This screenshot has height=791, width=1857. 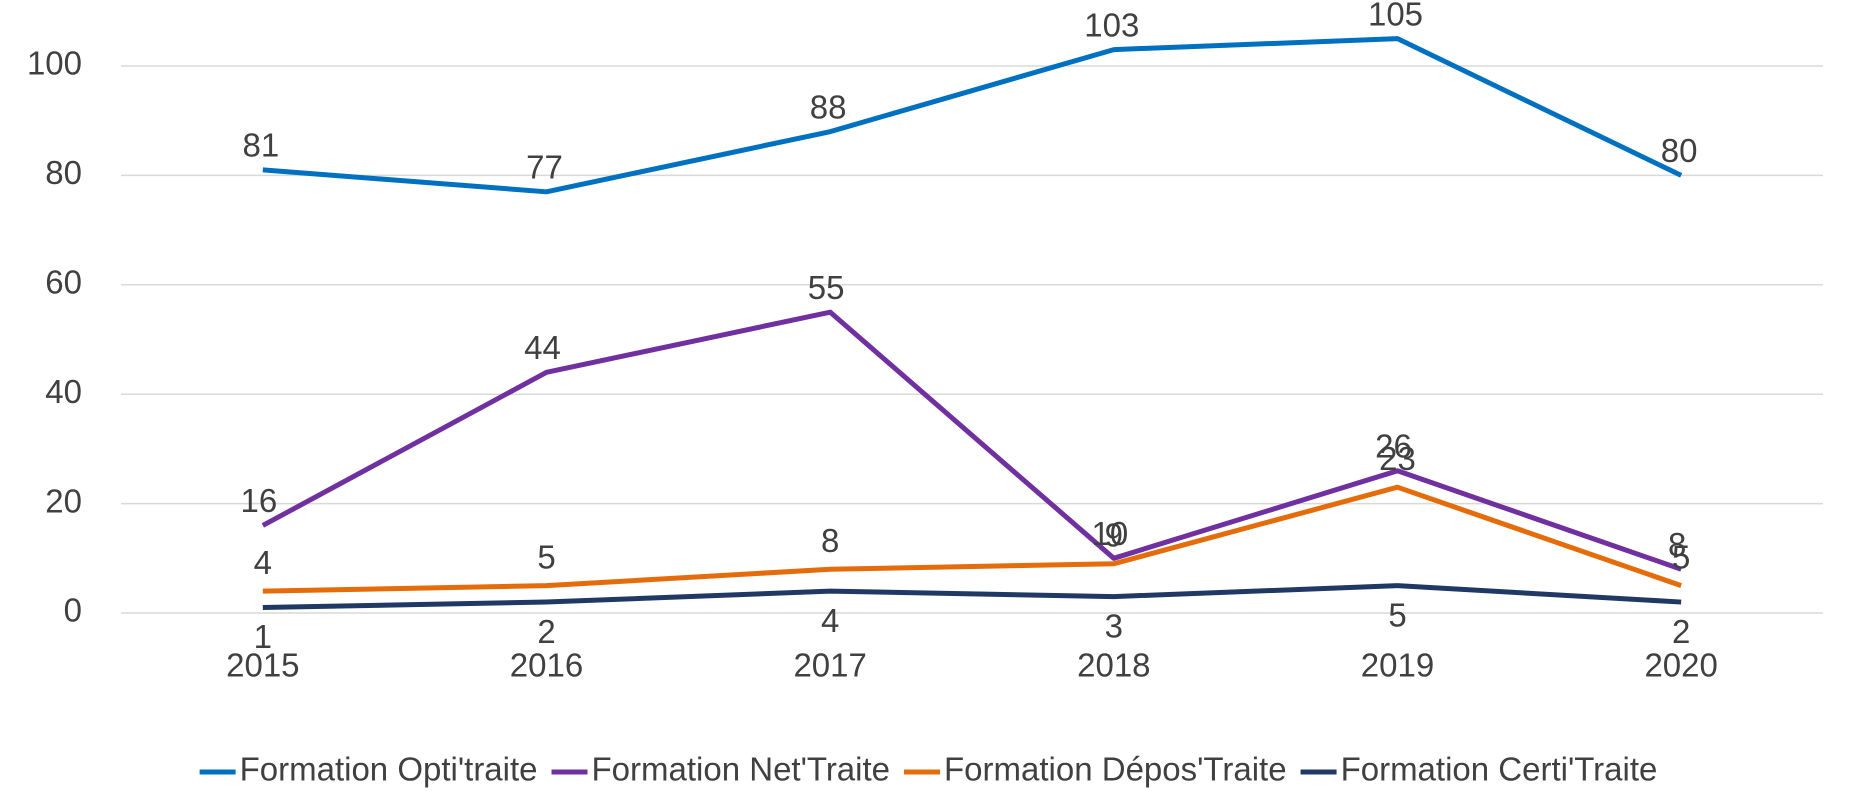 I want to click on data-label: 105, so click(x=1395, y=16).